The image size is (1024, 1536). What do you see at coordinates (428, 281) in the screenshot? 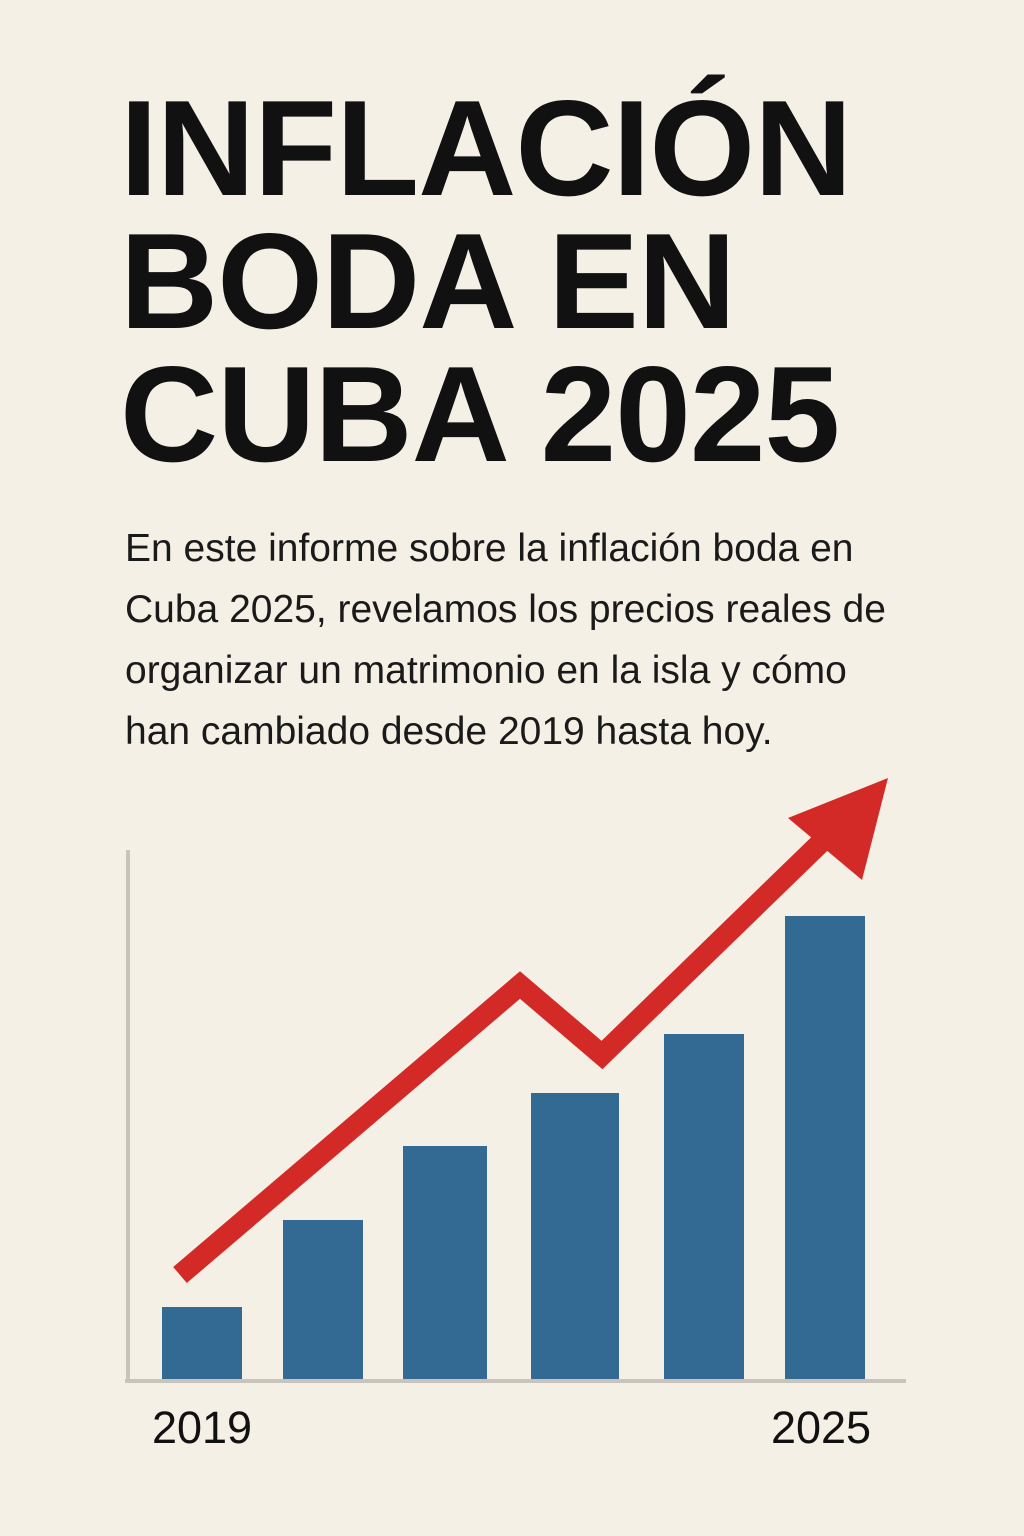
I see `title-line-2: BODA EN` at bounding box center [428, 281].